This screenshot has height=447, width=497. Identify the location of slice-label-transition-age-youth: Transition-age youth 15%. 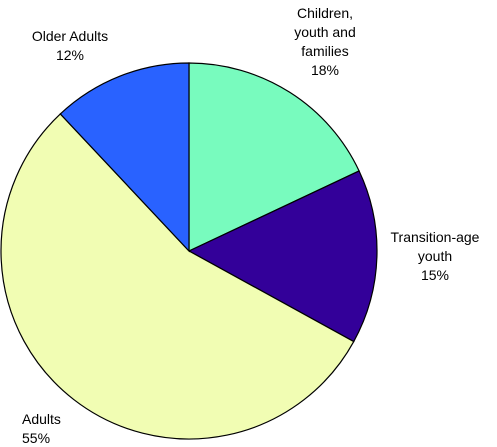
(435, 256).